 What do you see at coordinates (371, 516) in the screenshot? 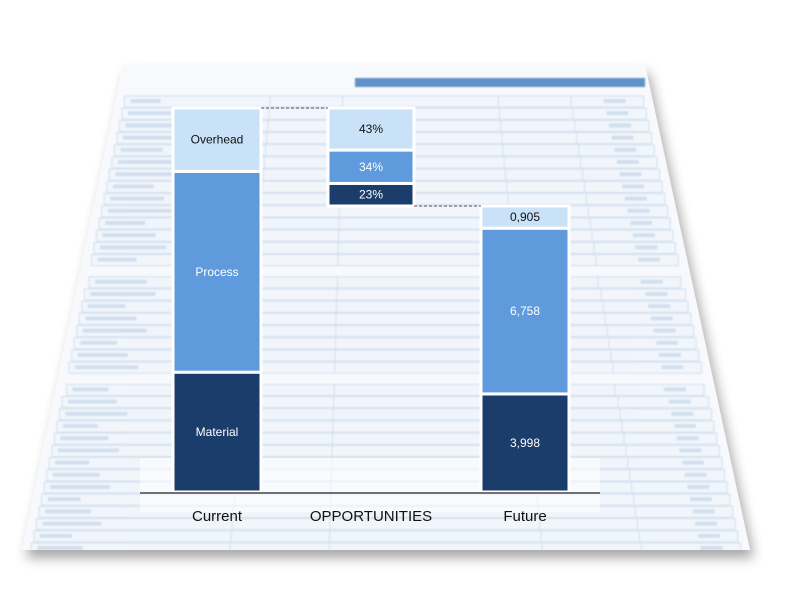
I see `category-label-opportunities: OPPORTUNITIES` at bounding box center [371, 516].